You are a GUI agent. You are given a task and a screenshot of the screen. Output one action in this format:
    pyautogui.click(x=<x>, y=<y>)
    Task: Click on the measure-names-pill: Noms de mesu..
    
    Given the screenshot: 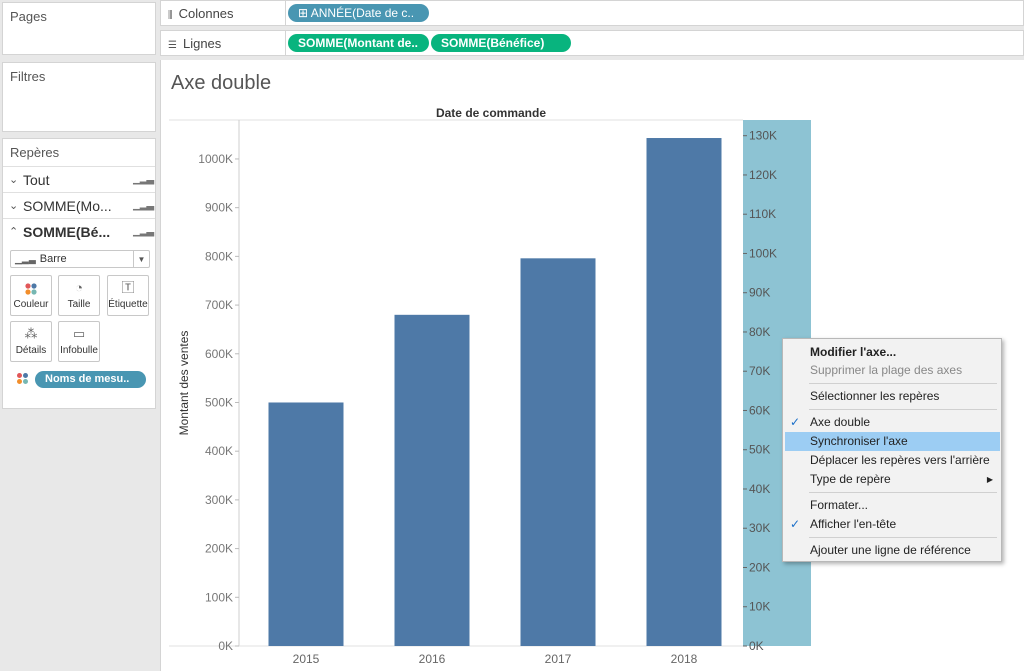 What is the action you would take?
    pyautogui.click(x=90, y=379)
    